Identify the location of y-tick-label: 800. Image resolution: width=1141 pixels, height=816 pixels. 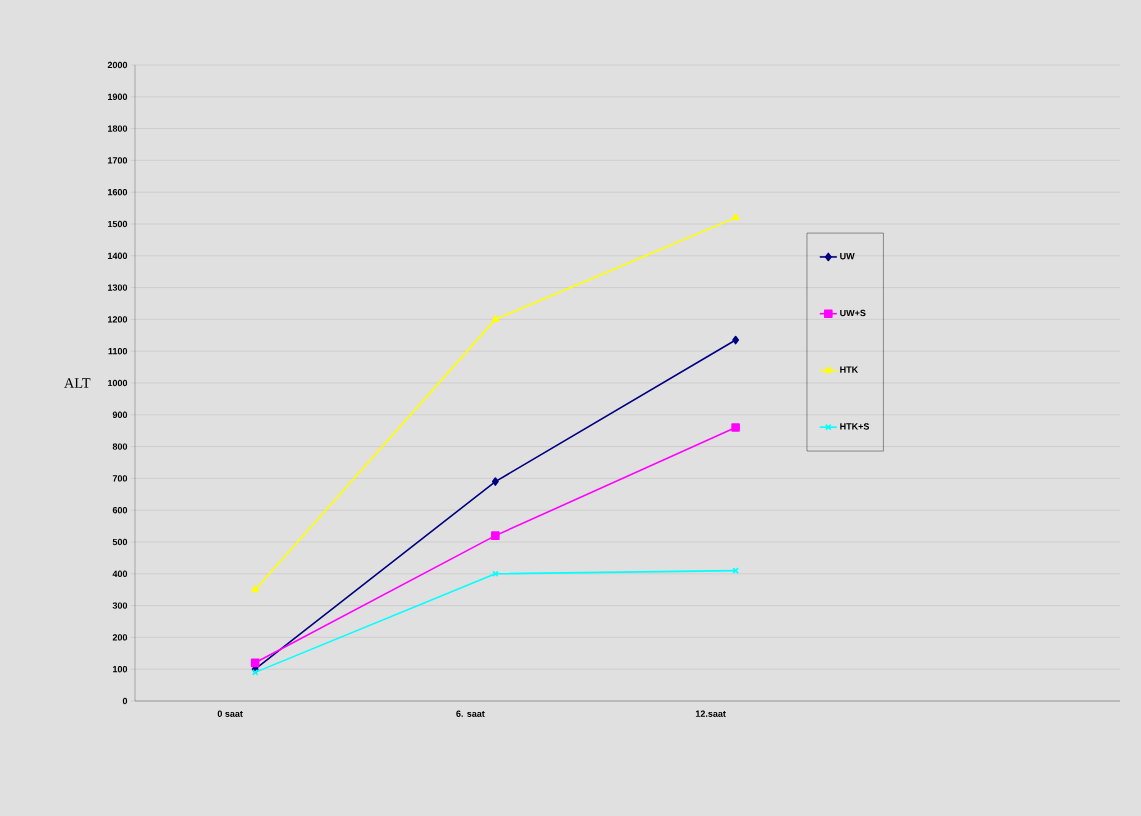
(120, 446).